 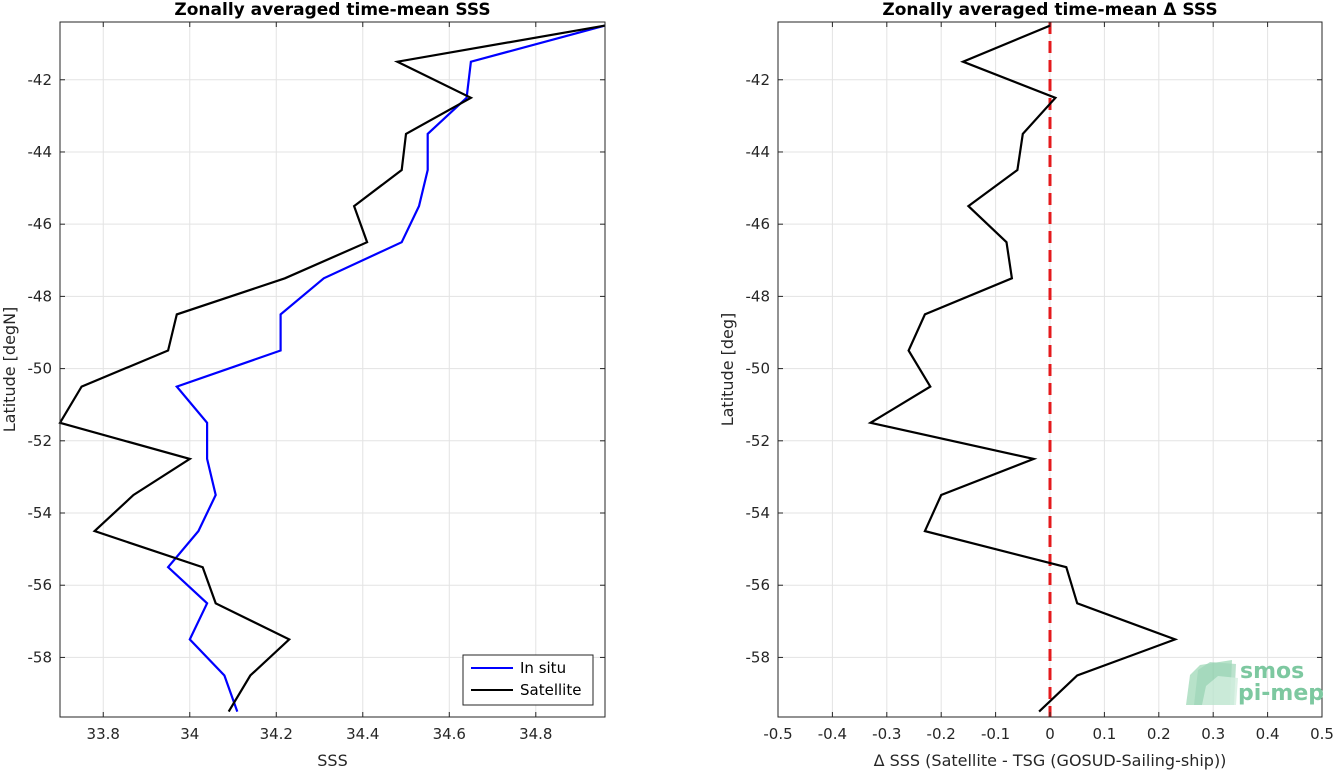 What do you see at coordinates (995, 734) in the screenshot?
I see `x-tick-label: -0.1` at bounding box center [995, 734].